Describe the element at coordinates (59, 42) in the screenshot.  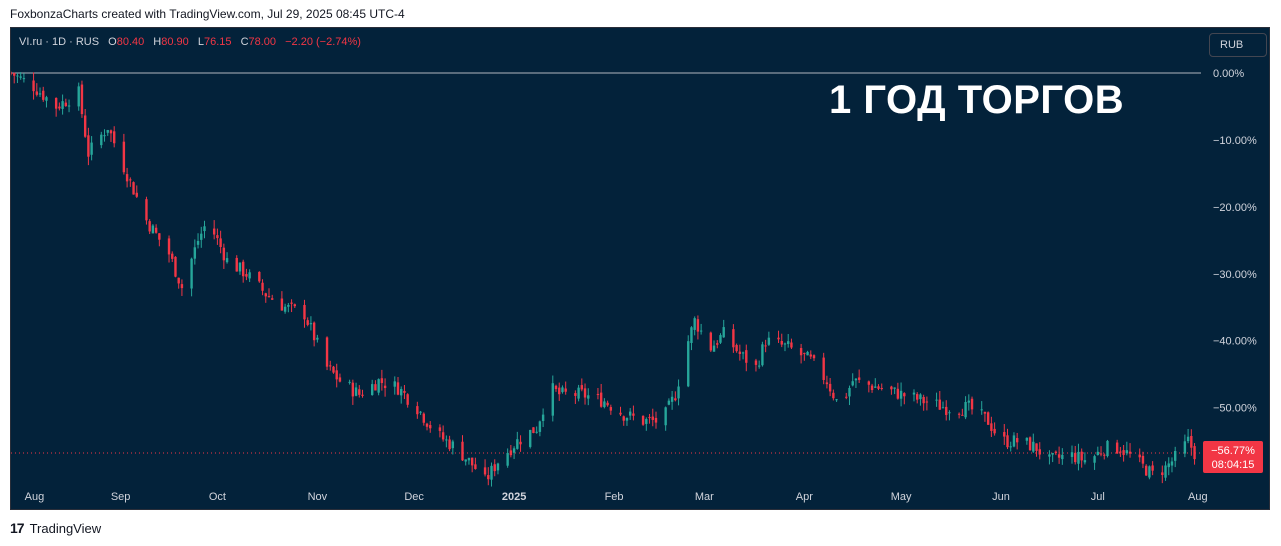
I see `symbol-label: VI.ru · 1D · RUS` at that location.